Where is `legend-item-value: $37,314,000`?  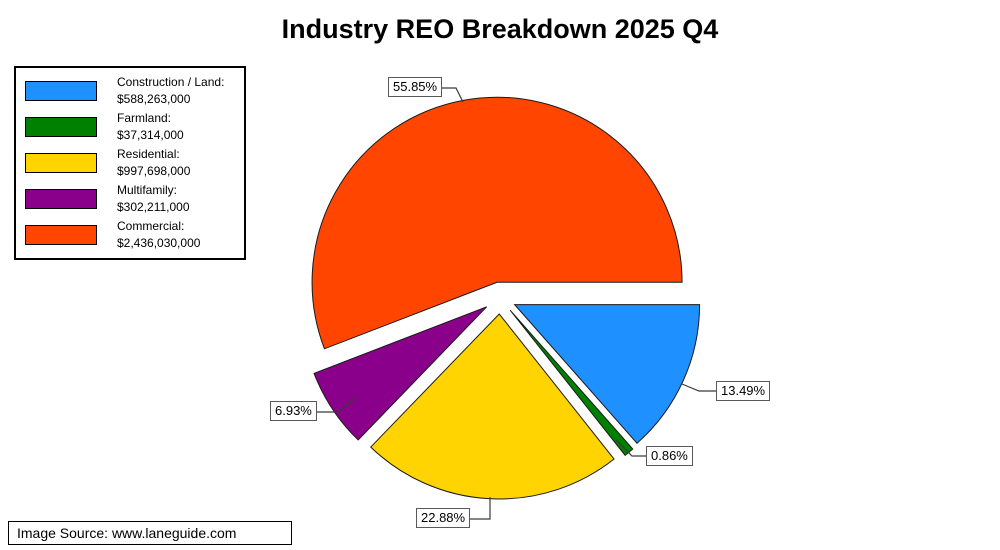
legend-item-value: $37,314,000 is located at coordinates (150, 135).